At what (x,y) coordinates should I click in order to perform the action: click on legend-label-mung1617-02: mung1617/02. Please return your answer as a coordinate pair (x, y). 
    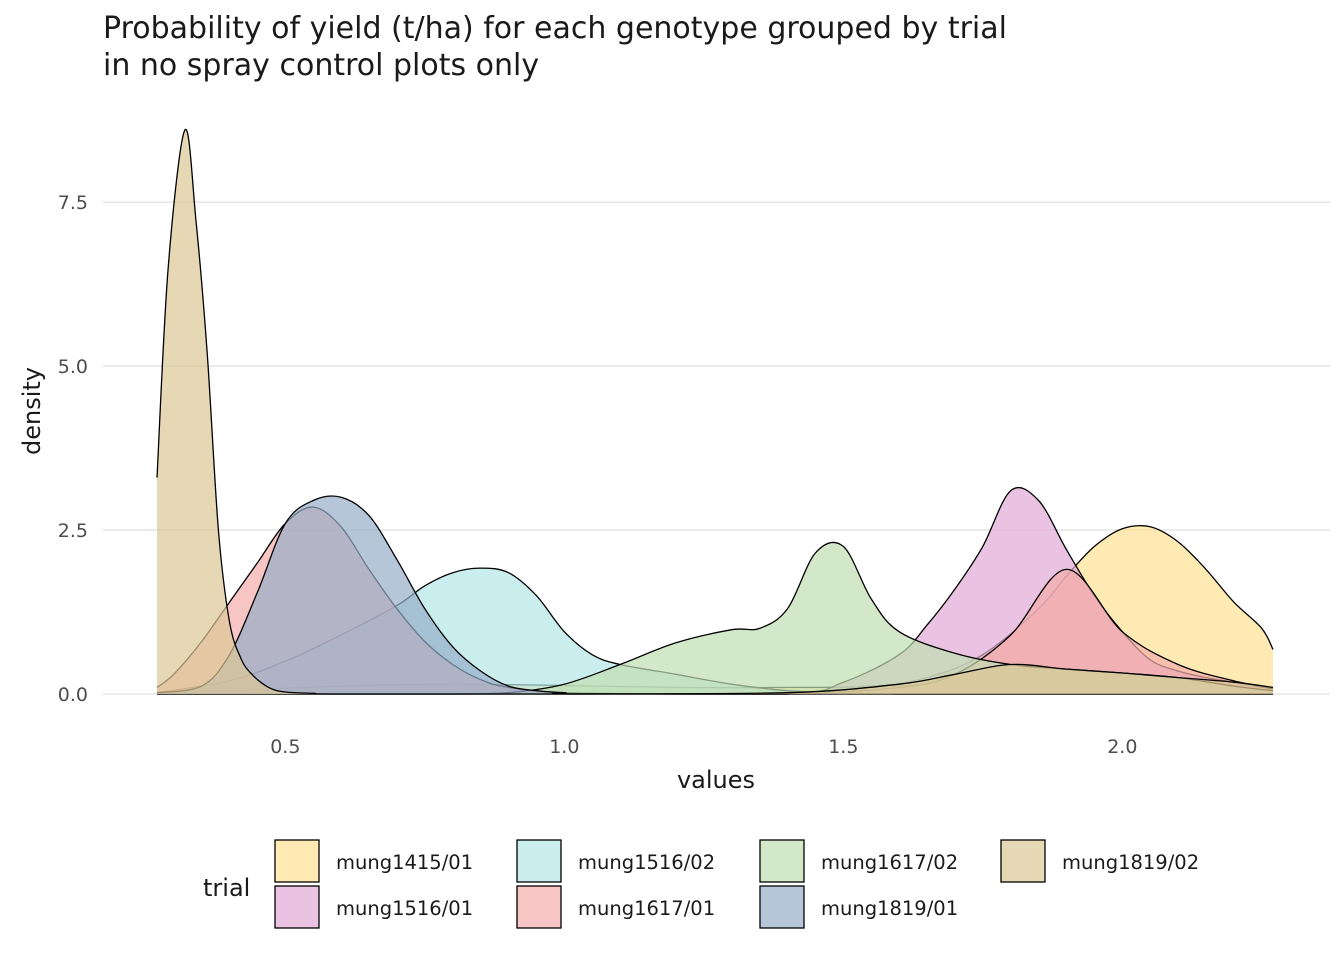
    Looking at the image, I should click on (889, 862).